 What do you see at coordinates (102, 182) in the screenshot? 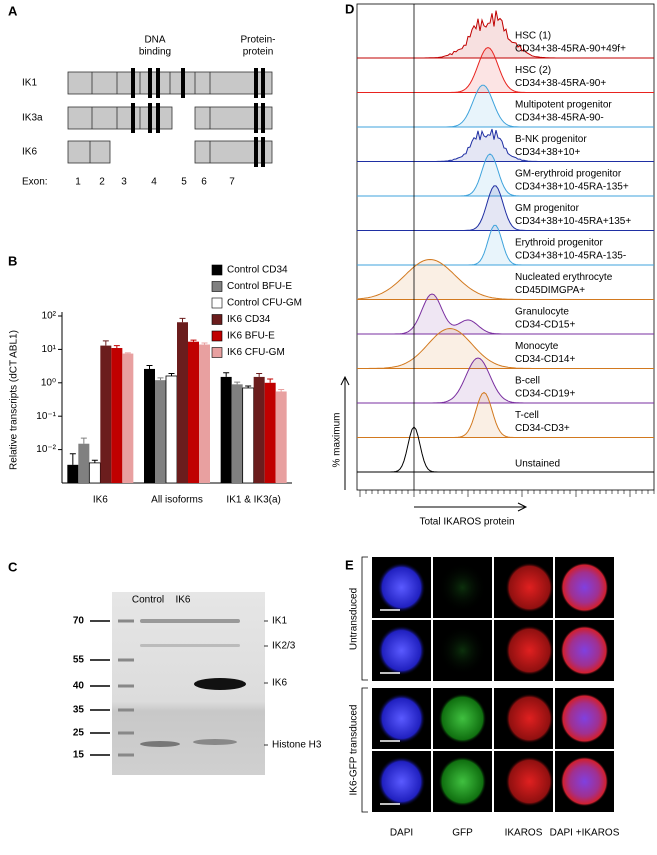
I see `exon-number: 2` at bounding box center [102, 182].